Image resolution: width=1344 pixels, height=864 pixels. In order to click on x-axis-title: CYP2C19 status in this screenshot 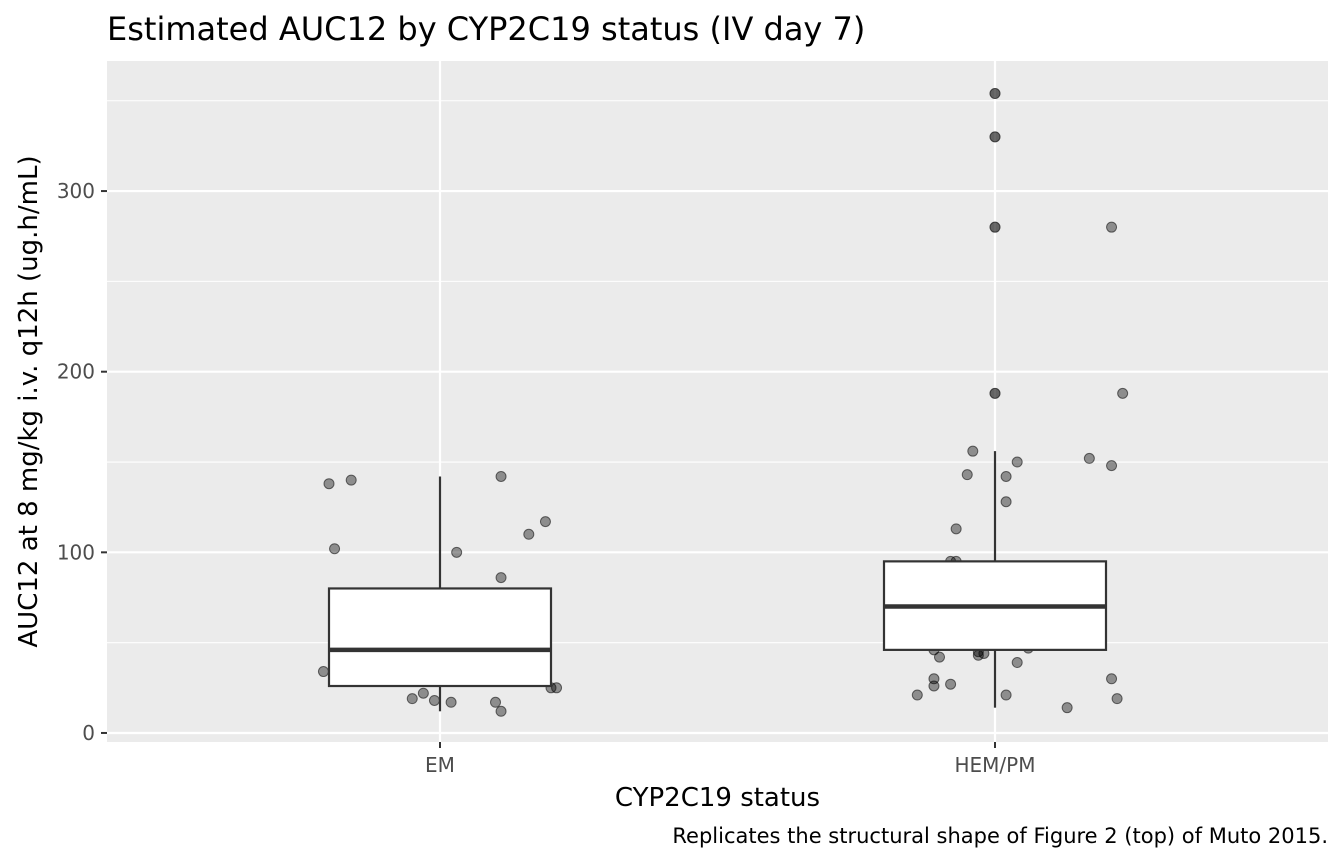, I will do `click(717, 798)`.